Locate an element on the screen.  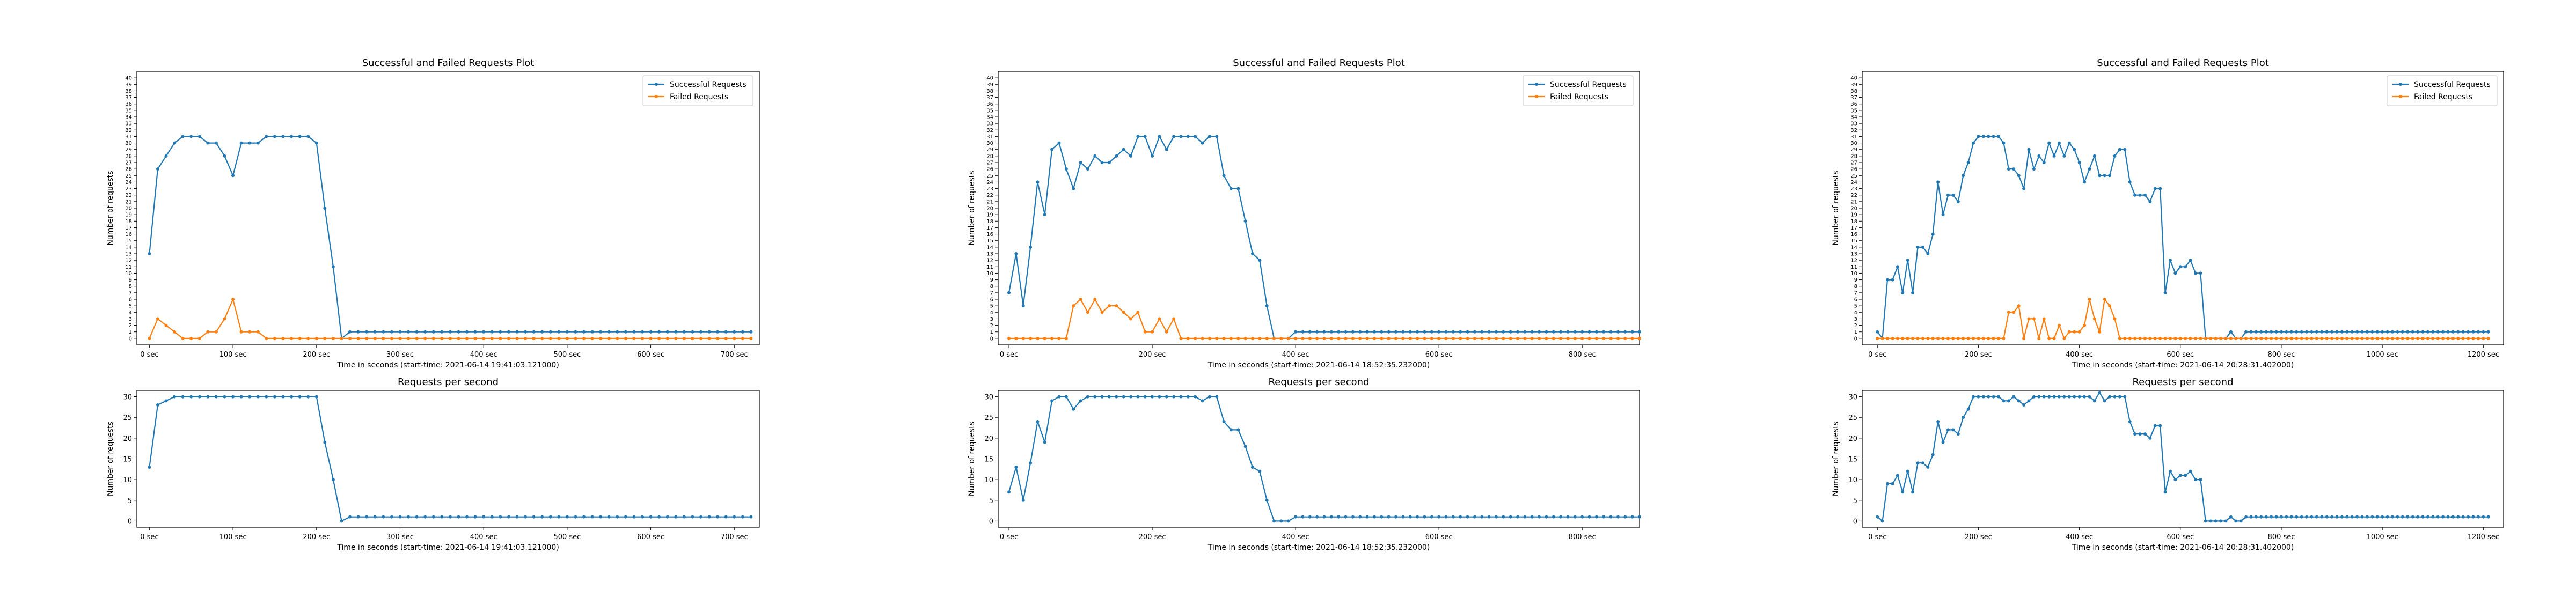
y-tick-label: 13 is located at coordinates (128, 254).